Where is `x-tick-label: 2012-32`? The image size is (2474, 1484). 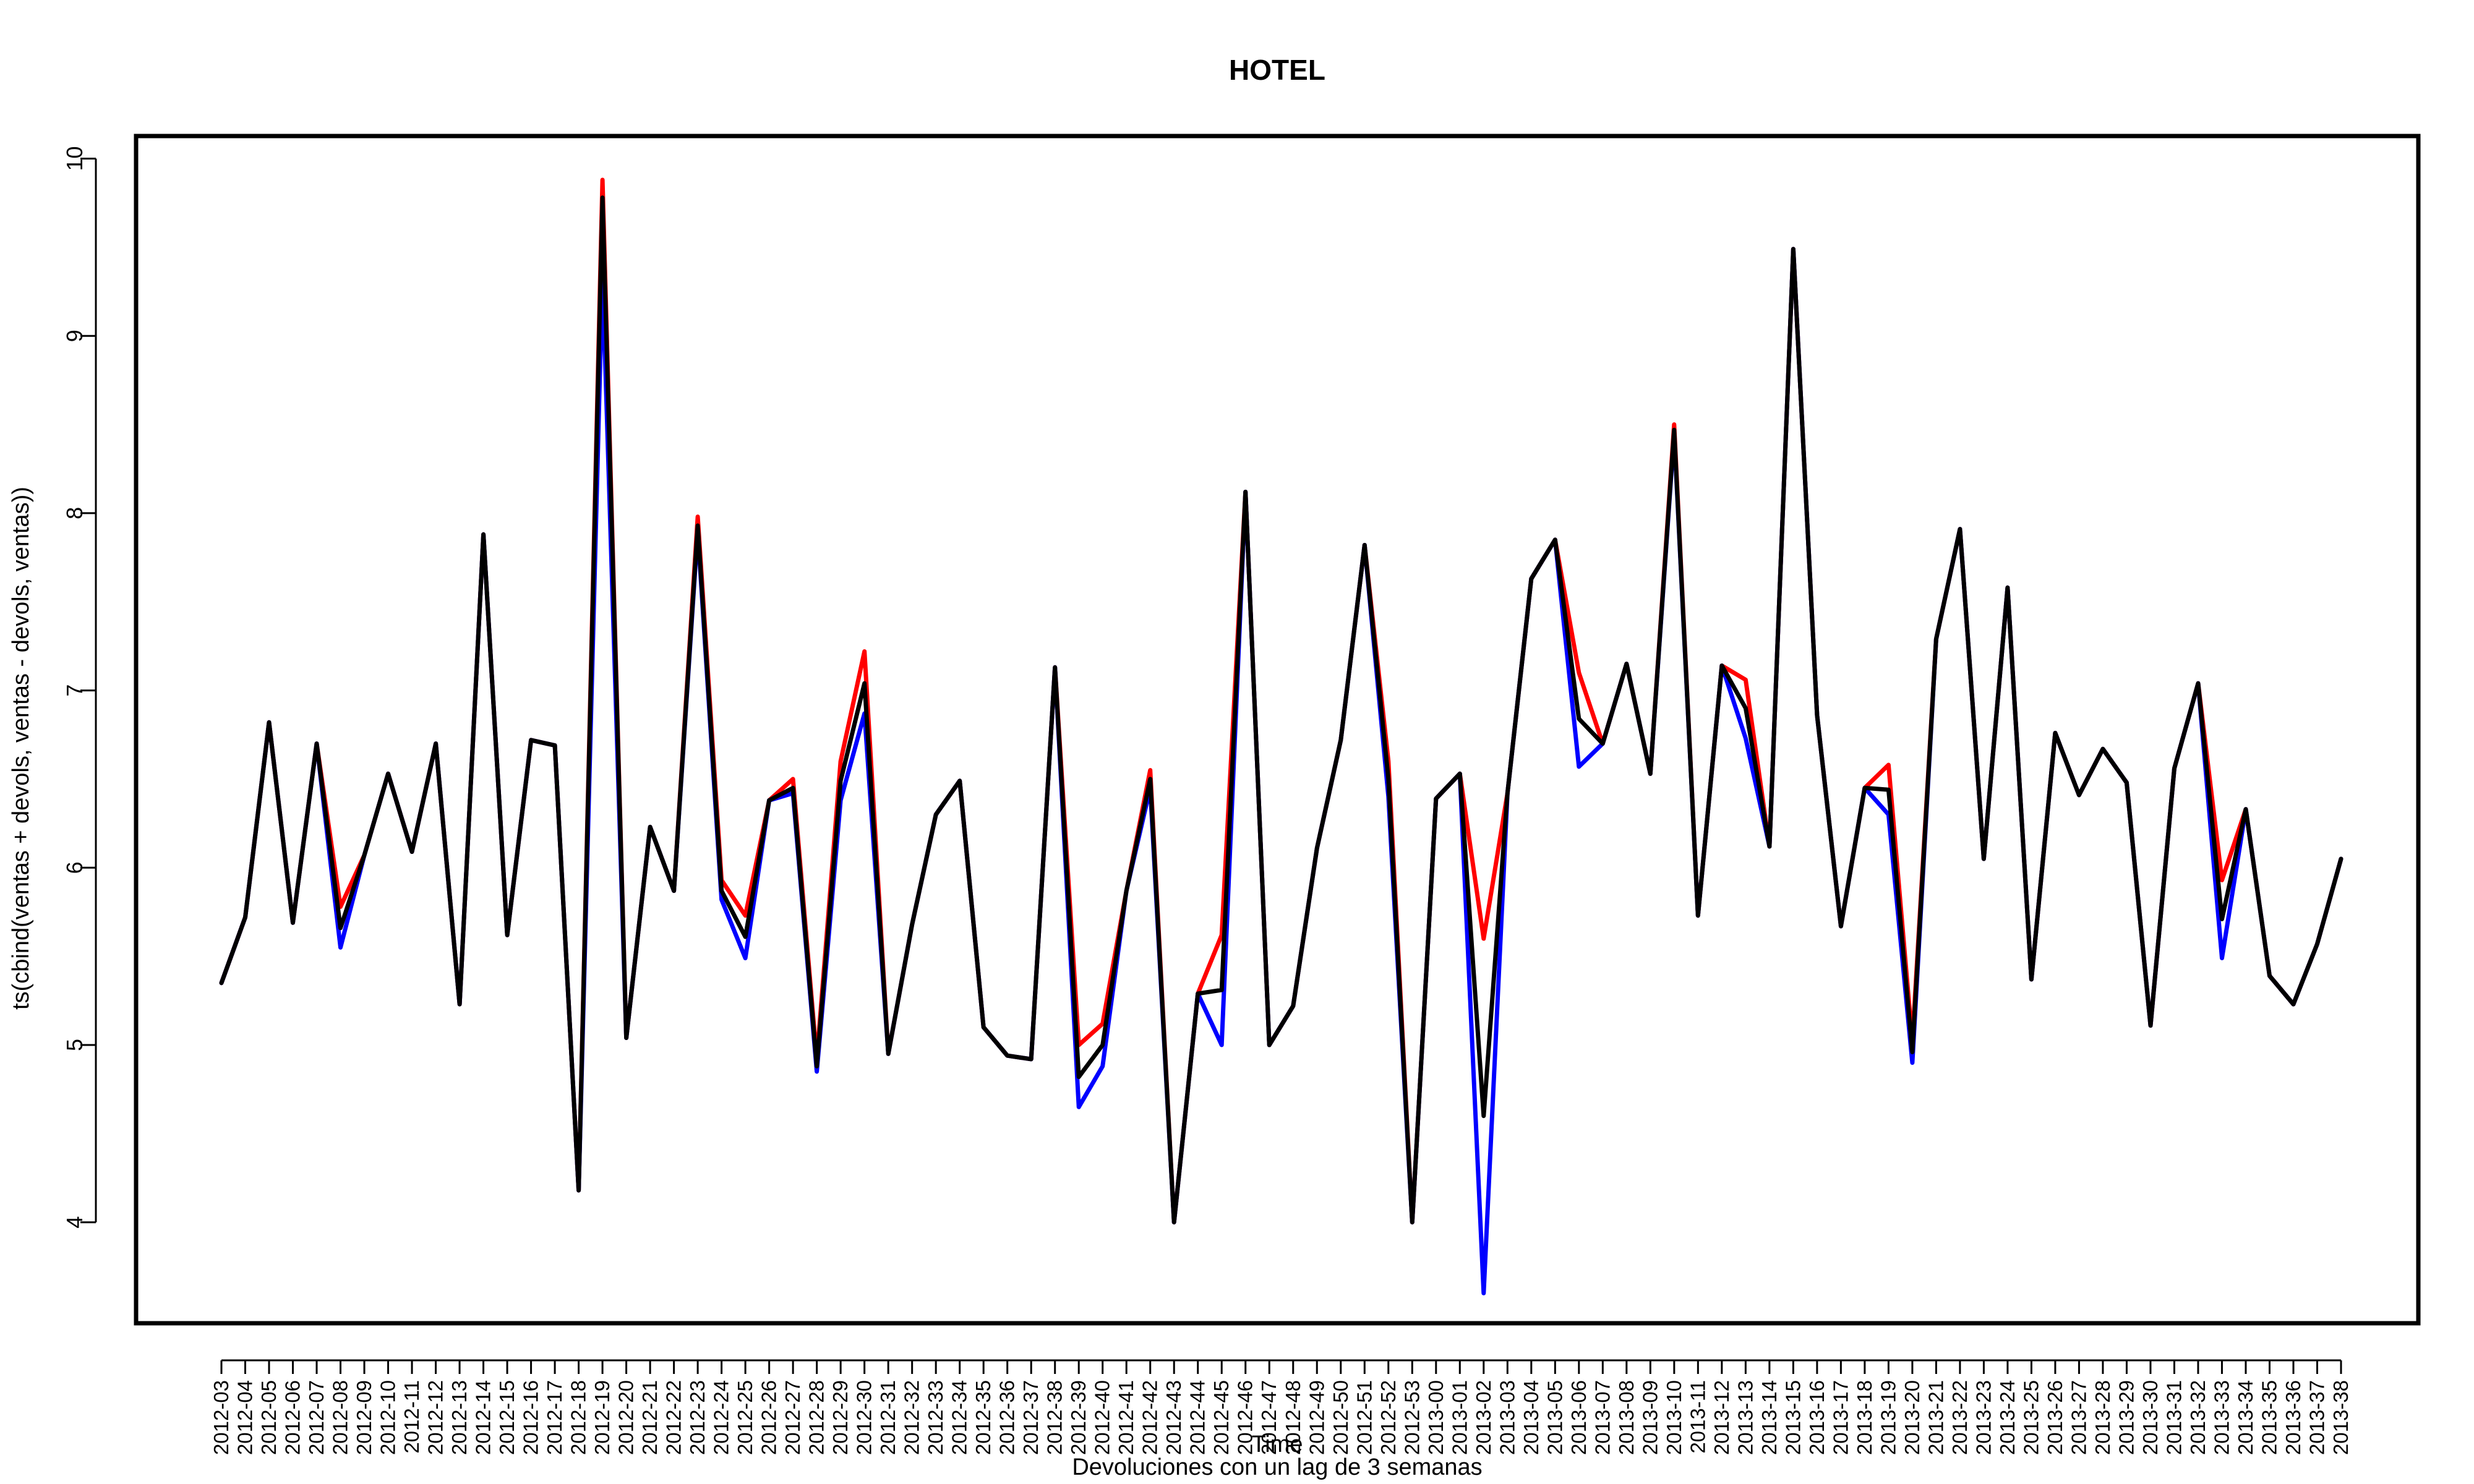 x-tick-label: 2012-32 is located at coordinates (912, 1417).